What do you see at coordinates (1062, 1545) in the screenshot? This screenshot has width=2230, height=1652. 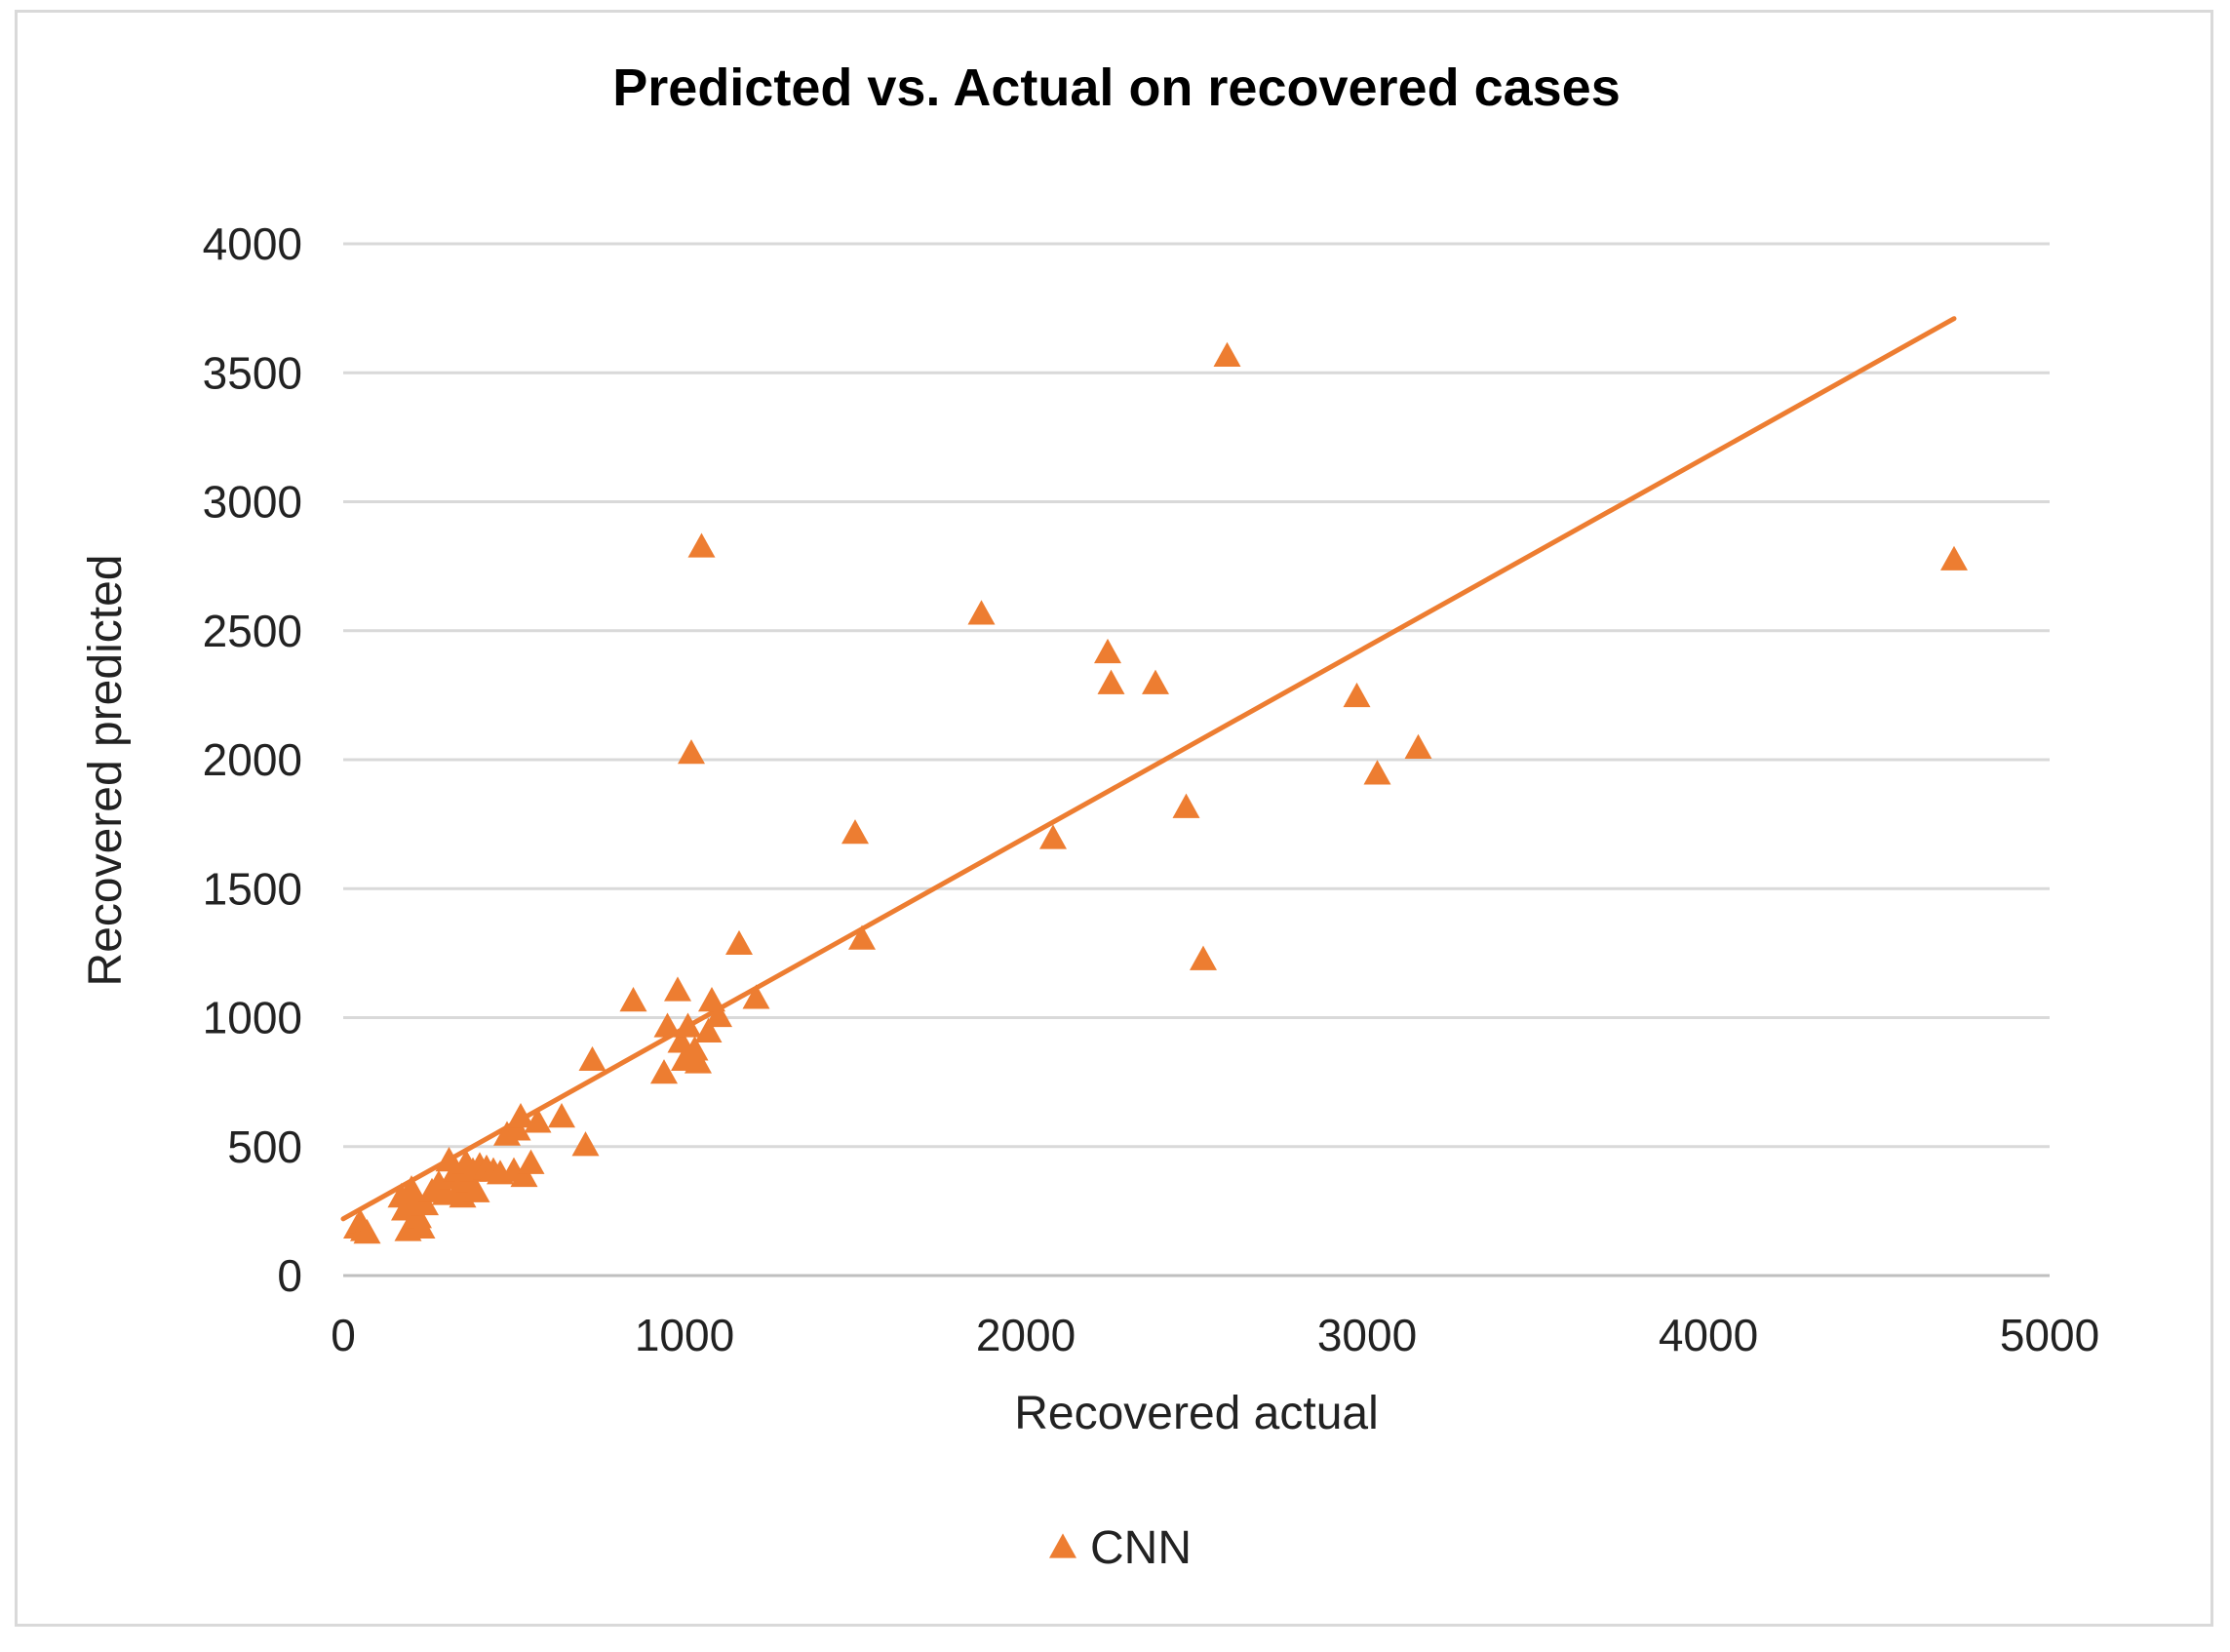 I see `legend-marker-triangle-icon` at bounding box center [1062, 1545].